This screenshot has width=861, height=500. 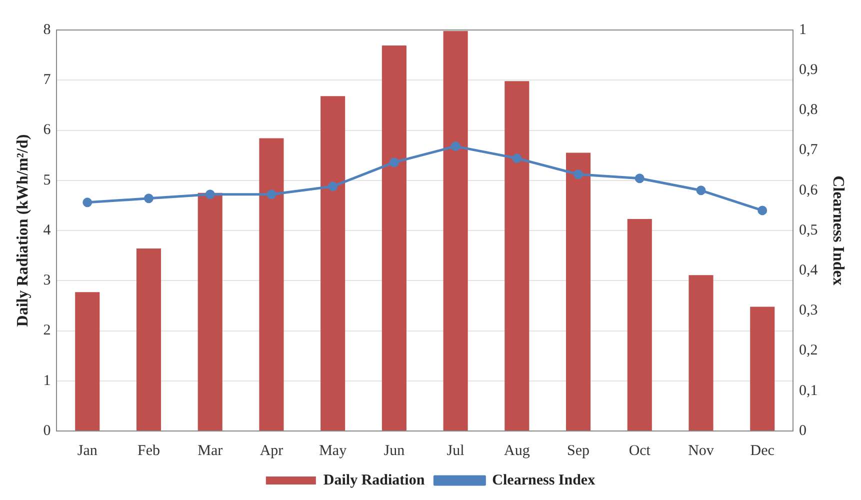 I want to click on y2-tick-label: 0,3, so click(x=808, y=310).